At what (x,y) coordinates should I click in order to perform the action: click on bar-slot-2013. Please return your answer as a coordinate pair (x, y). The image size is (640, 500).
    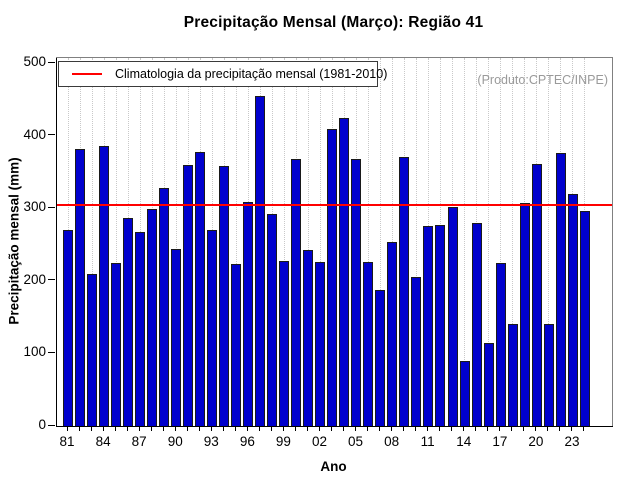
    Looking at the image, I should click on (453, 242).